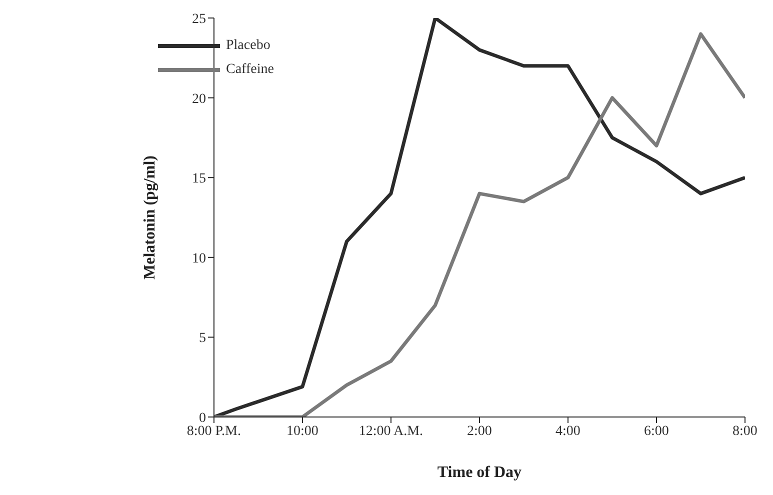 The height and width of the screenshot is (495, 773). What do you see at coordinates (250, 70) in the screenshot?
I see `legend-label: Caffeine` at bounding box center [250, 70].